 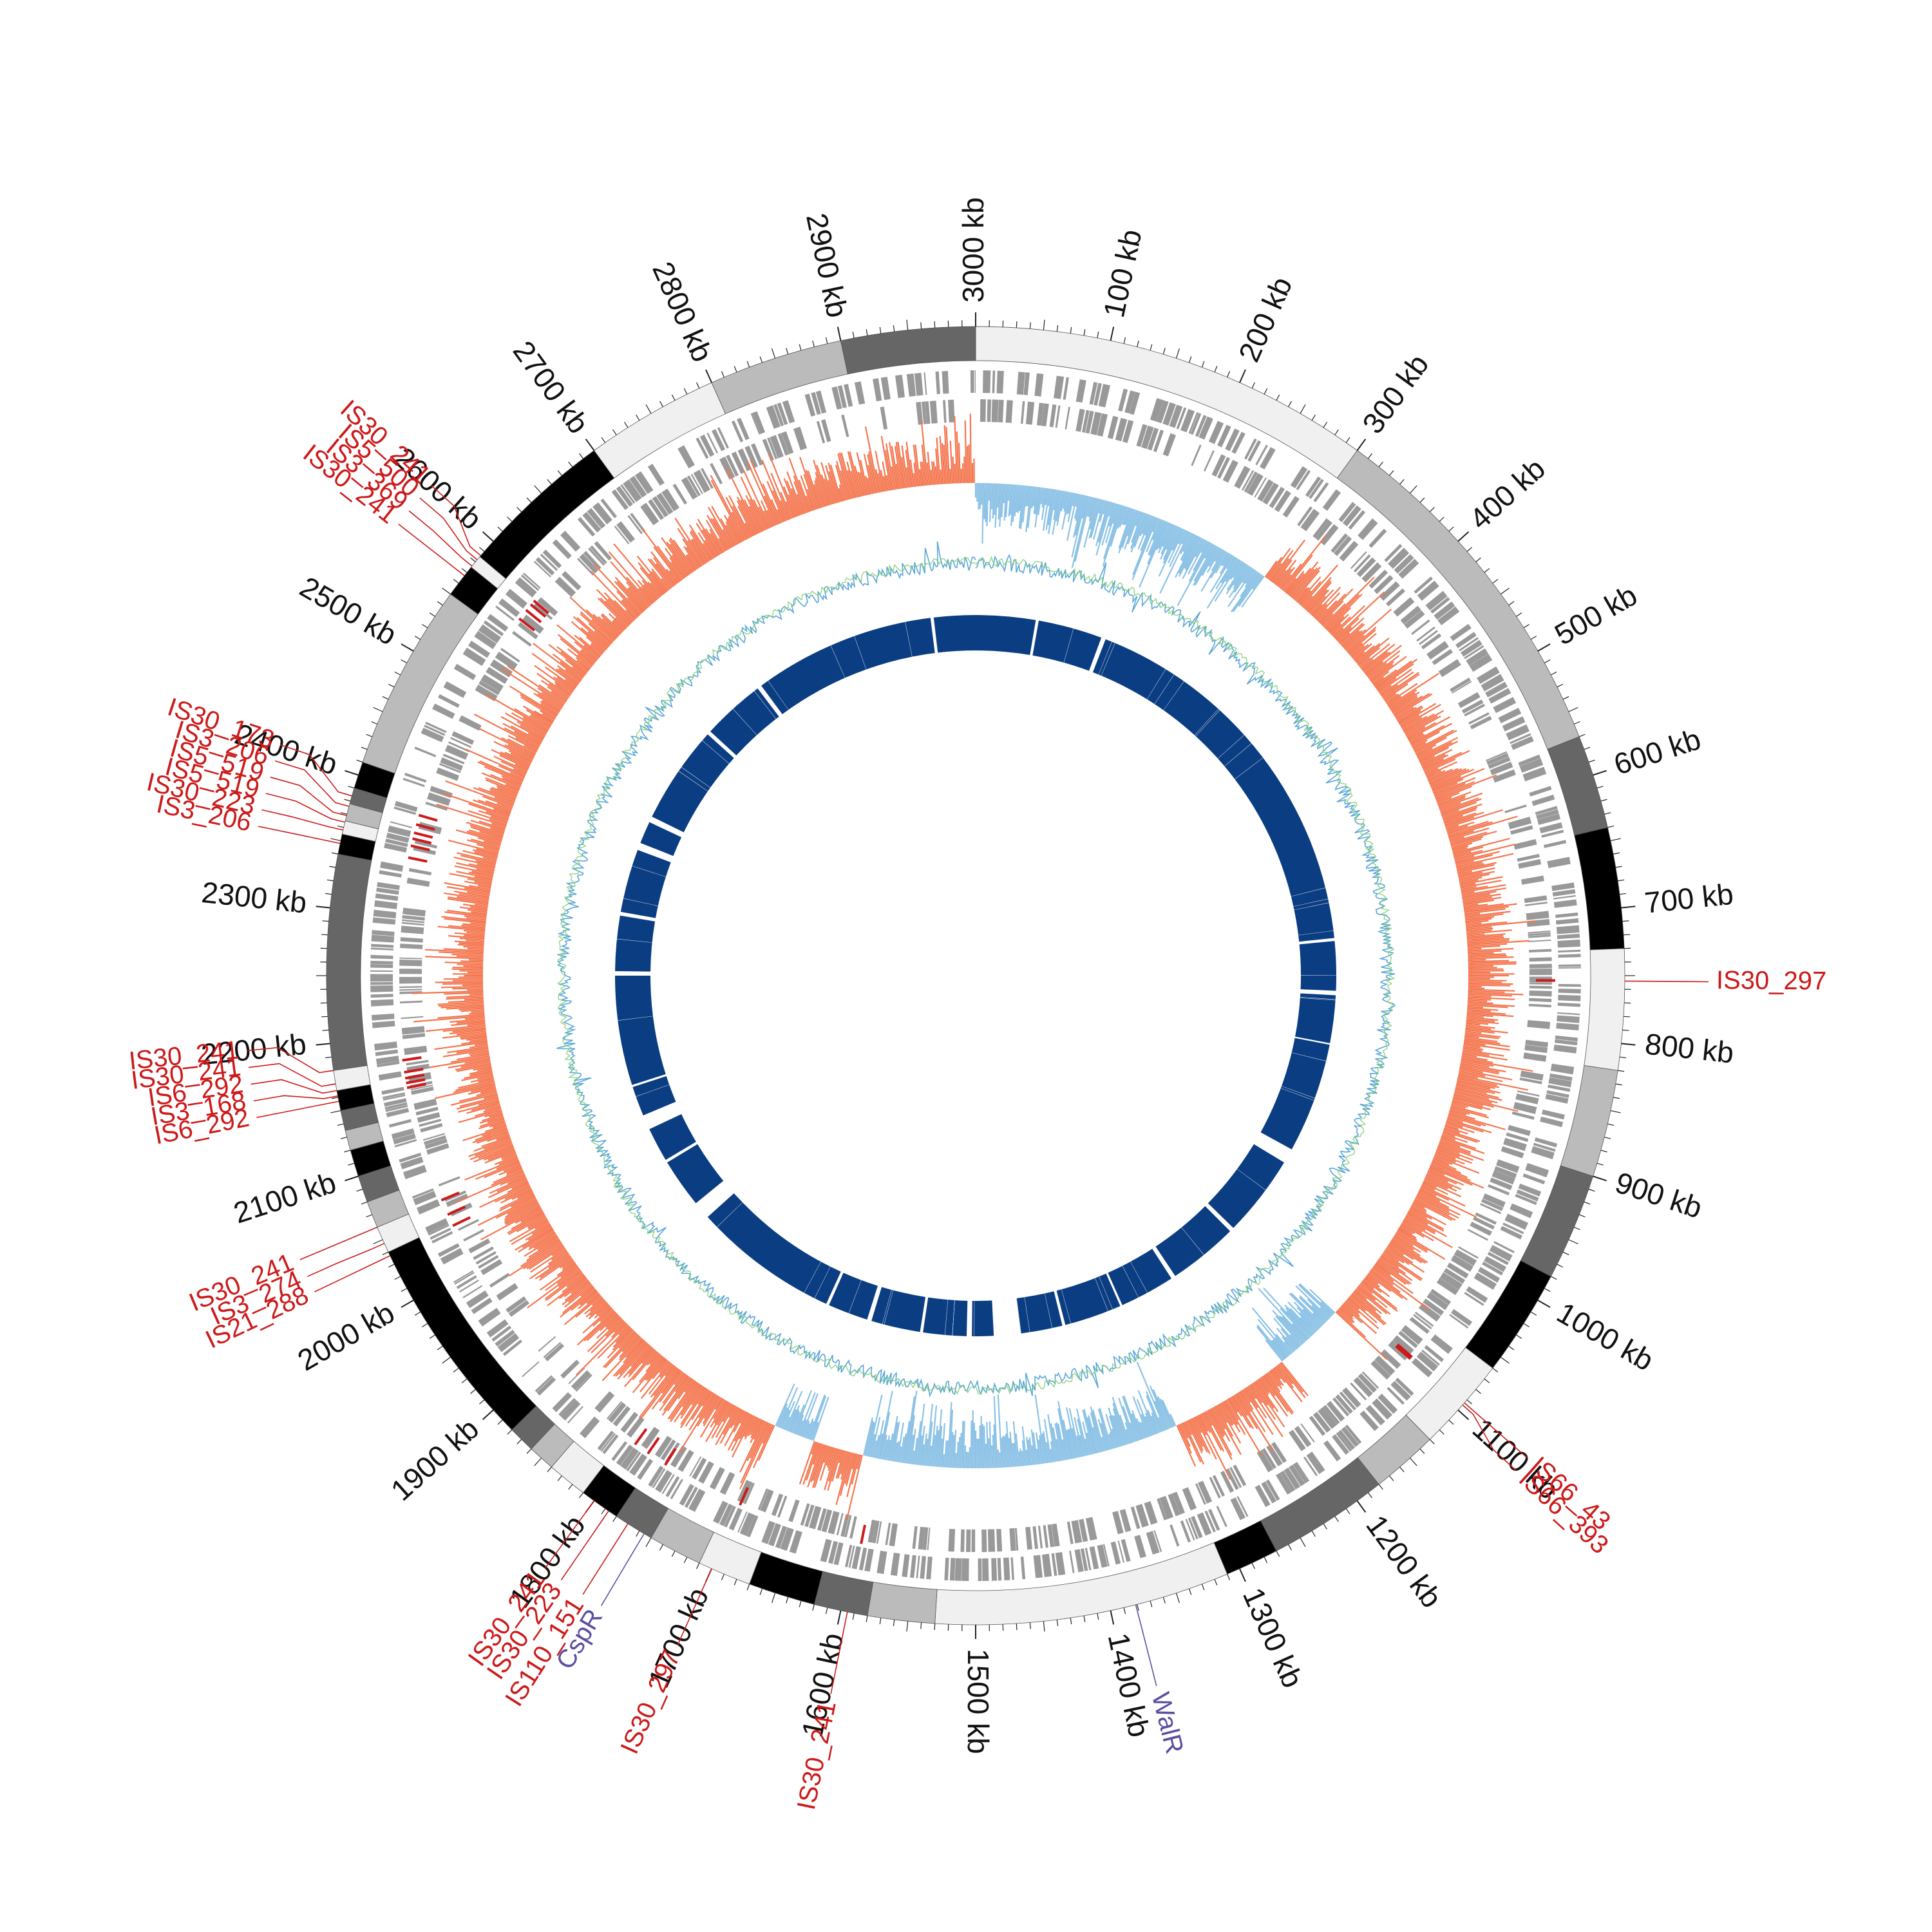 What do you see at coordinates (623, 1570) in the screenshot?
I see `regulator-leader-line` at bounding box center [623, 1570].